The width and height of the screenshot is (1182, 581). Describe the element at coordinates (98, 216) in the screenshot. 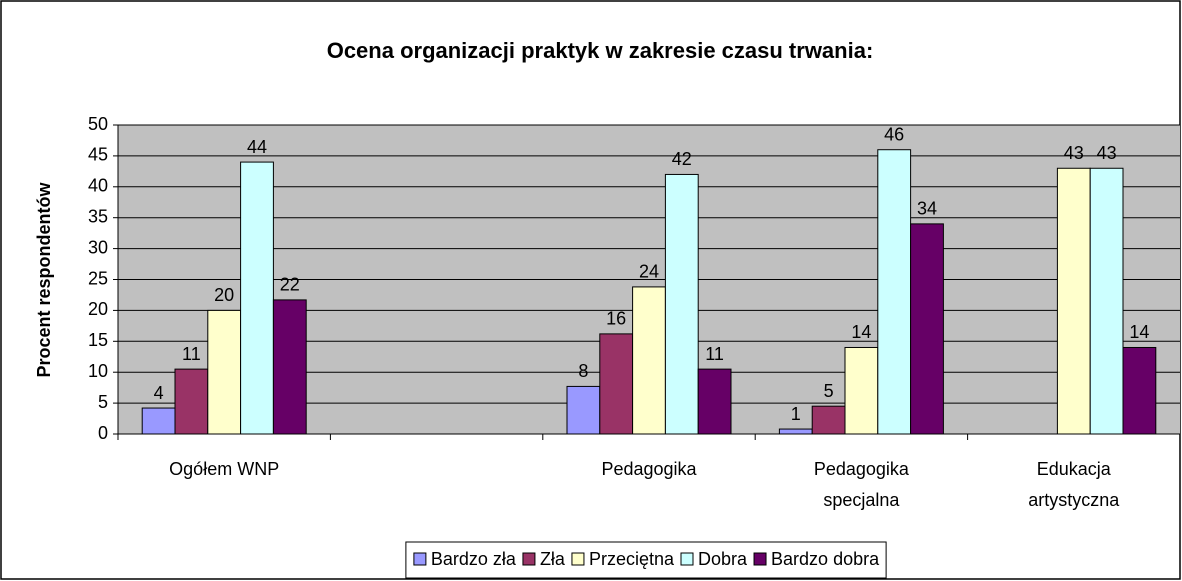

I see `y-tick-label: 35` at that location.